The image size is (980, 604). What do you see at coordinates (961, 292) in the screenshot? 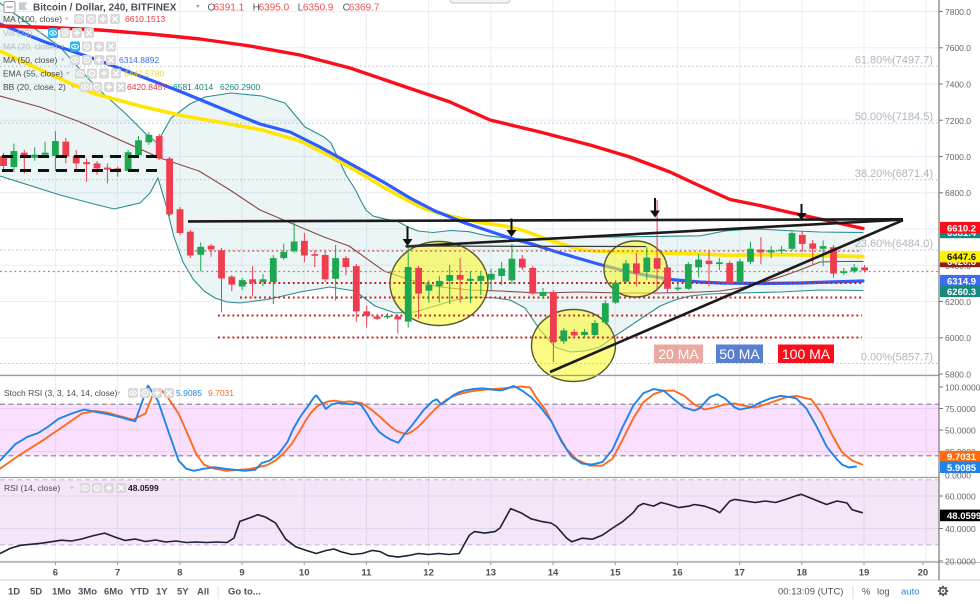
I see `svg-text: 6260.3` at bounding box center [961, 292].